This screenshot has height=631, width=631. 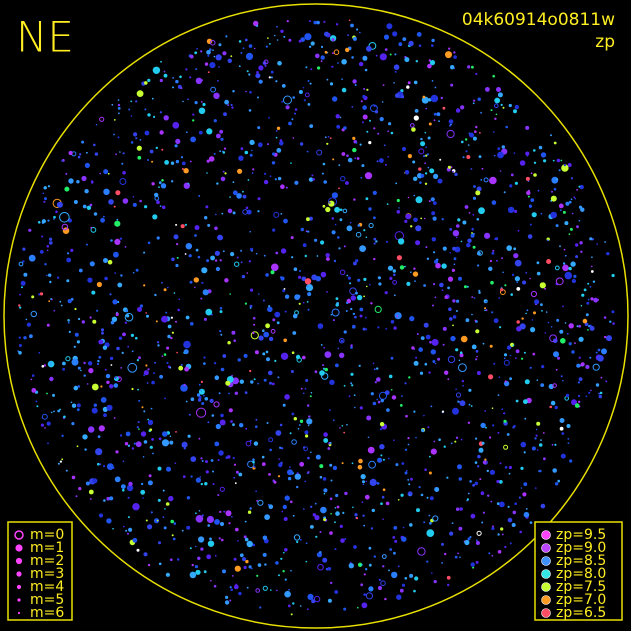 I want to click on image-id: 04k60914o0811w, so click(x=538, y=20).